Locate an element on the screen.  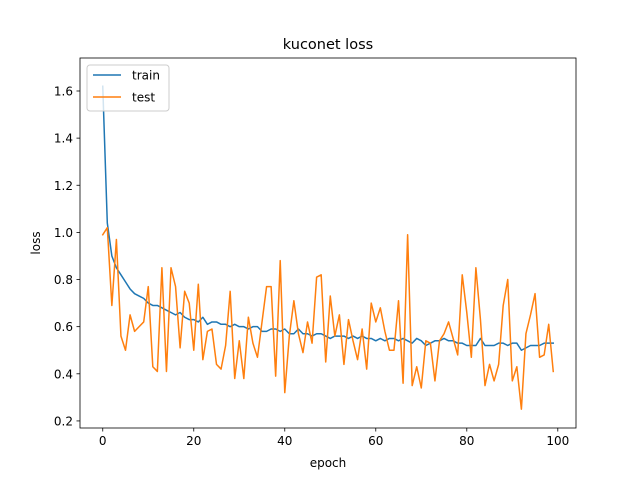
x-tick-label: 40 is located at coordinates (284, 441).